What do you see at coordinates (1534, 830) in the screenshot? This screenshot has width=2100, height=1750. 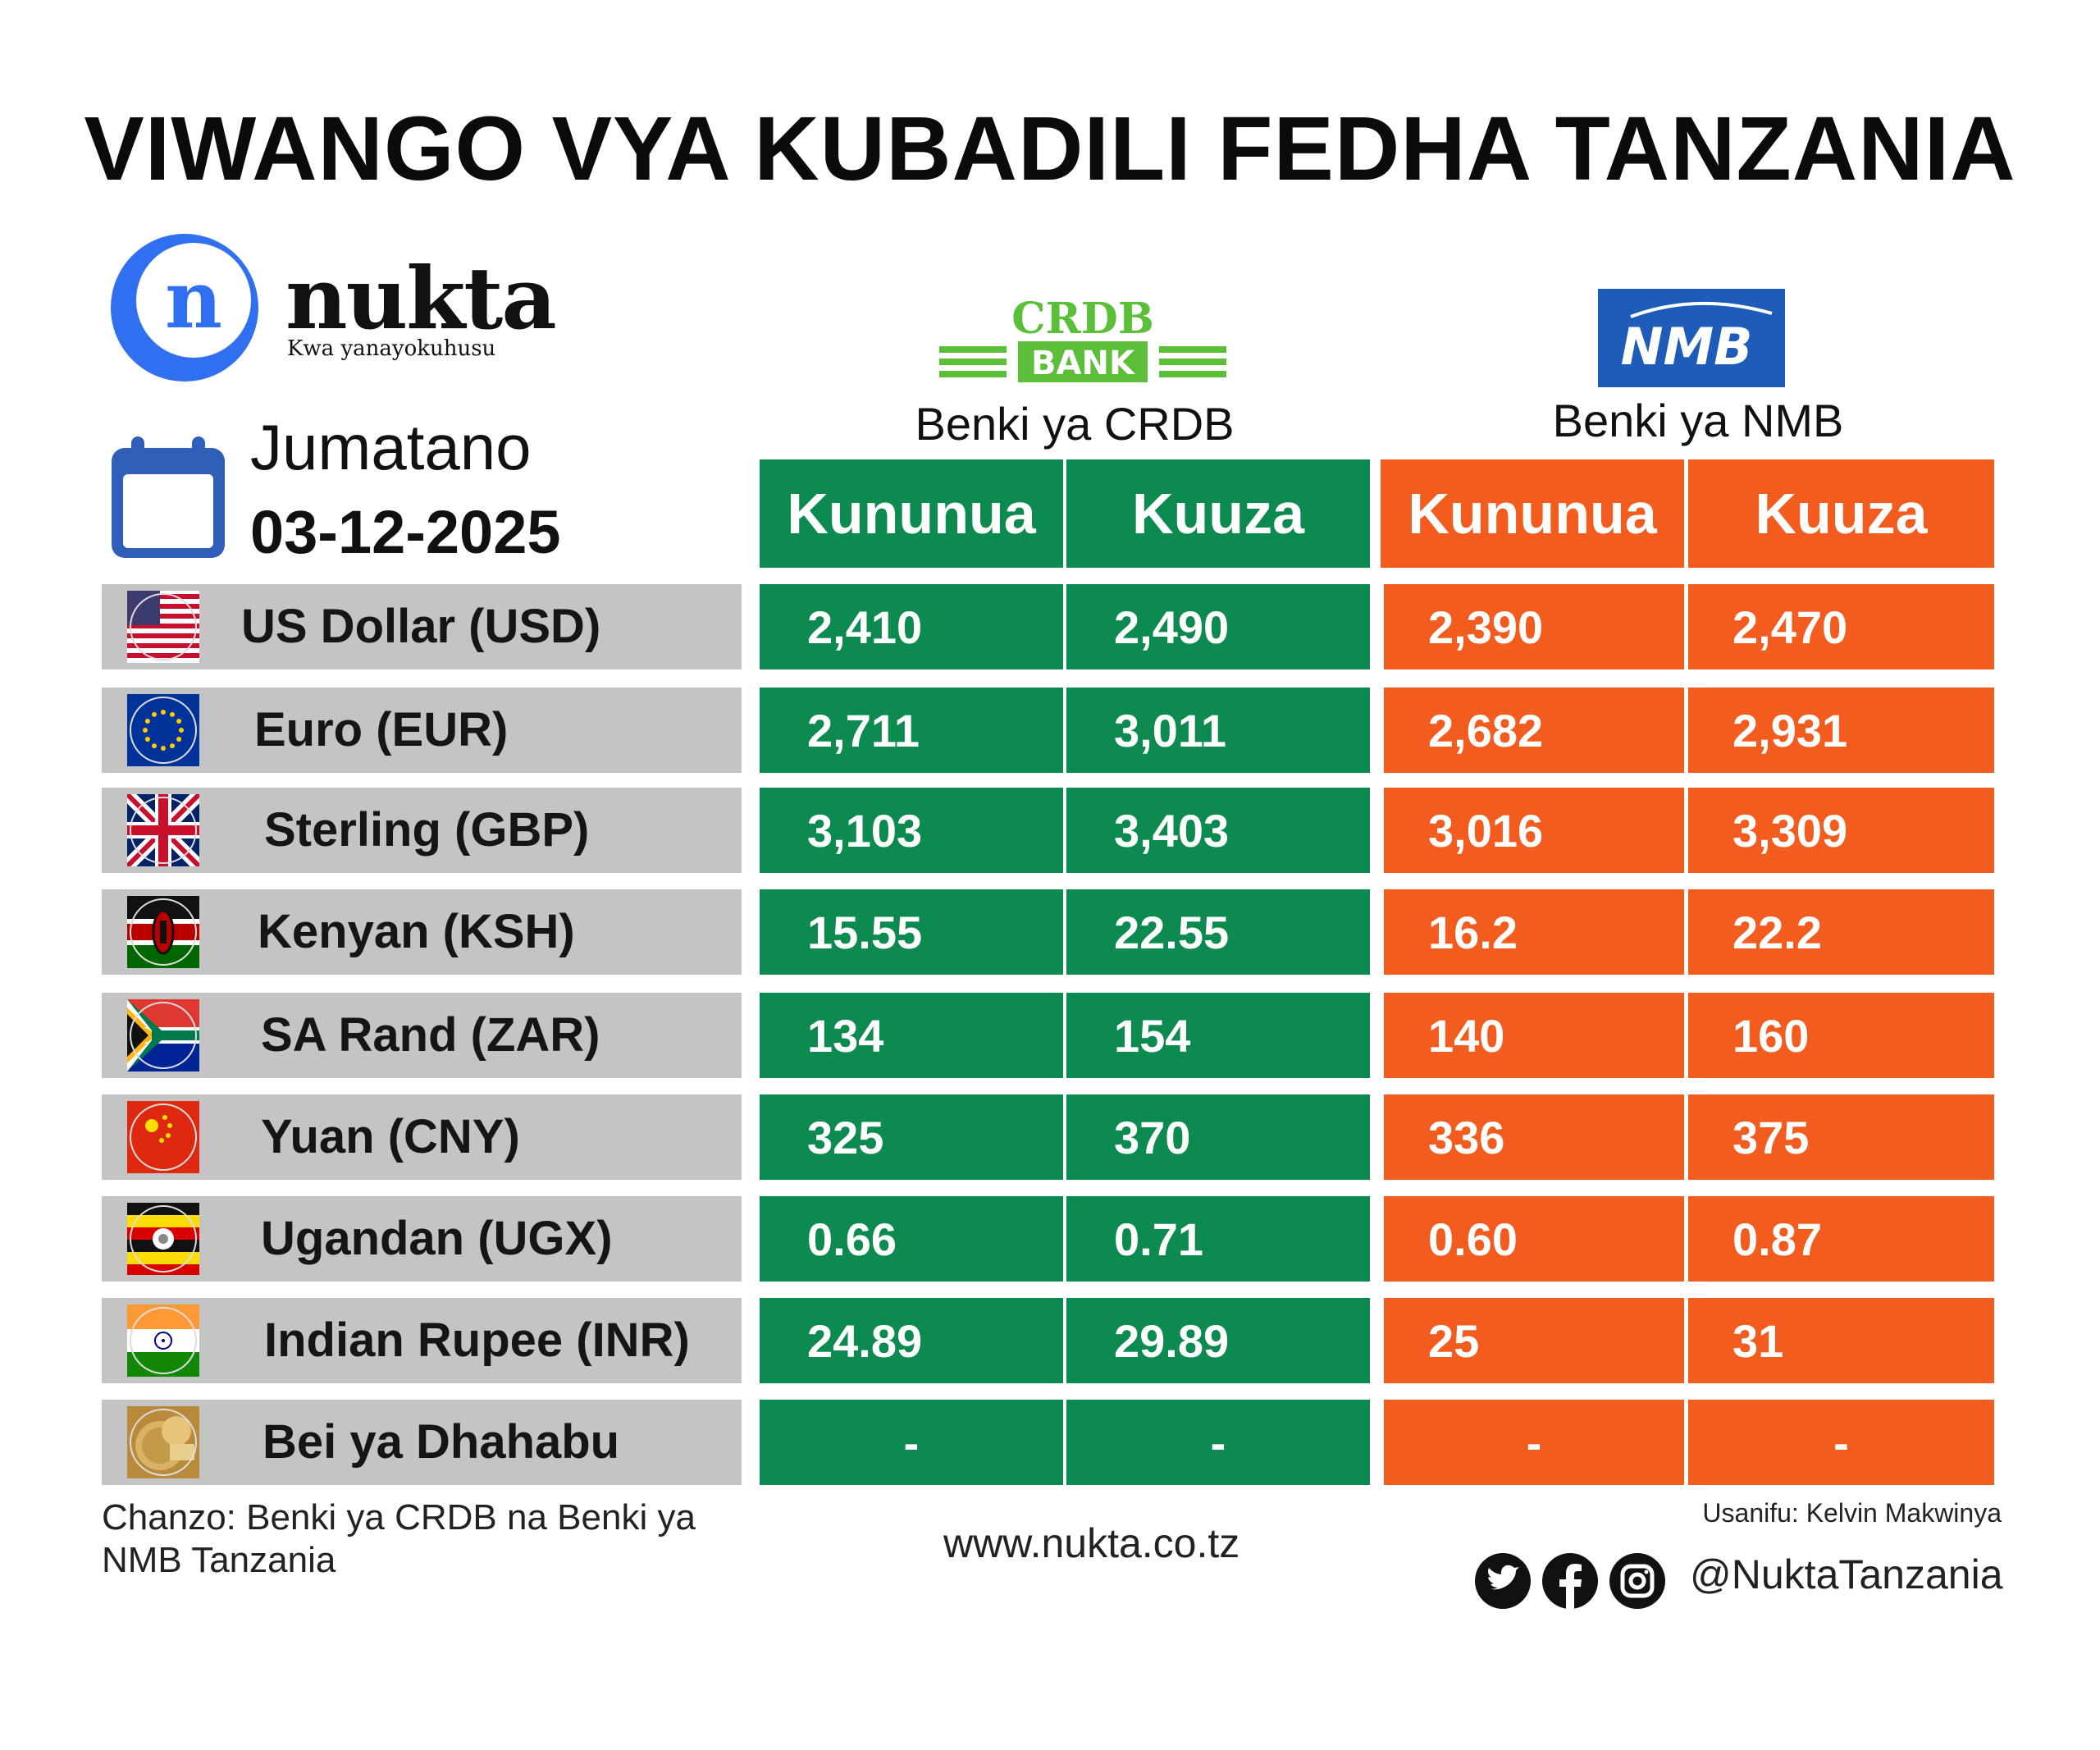 I see `nmb-buy-cell: 3,016` at bounding box center [1534, 830].